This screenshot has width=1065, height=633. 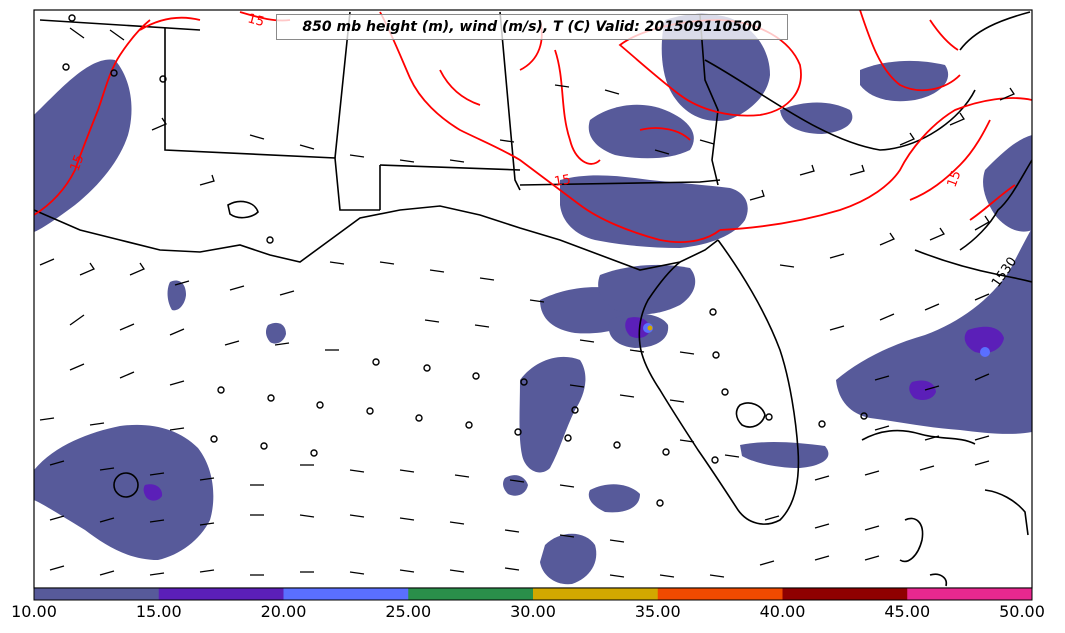 I want to click on colorbar-tick-label: 45.00, so click(x=907, y=611).